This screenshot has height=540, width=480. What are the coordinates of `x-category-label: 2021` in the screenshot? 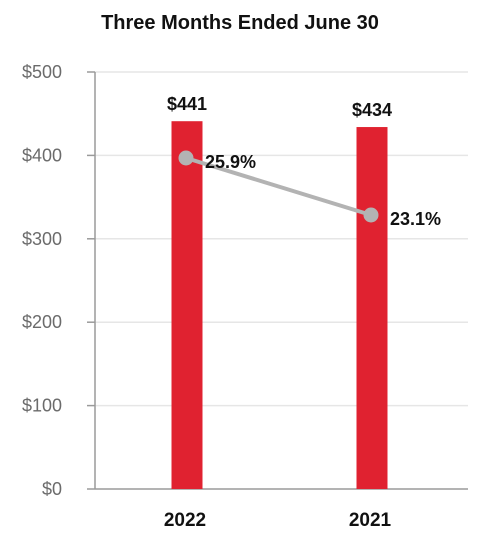 It's located at (370, 520).